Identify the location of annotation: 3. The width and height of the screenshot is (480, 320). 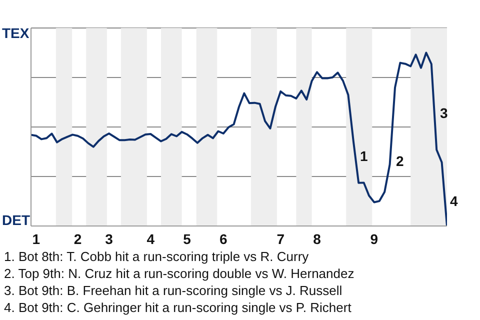
(444, 113).